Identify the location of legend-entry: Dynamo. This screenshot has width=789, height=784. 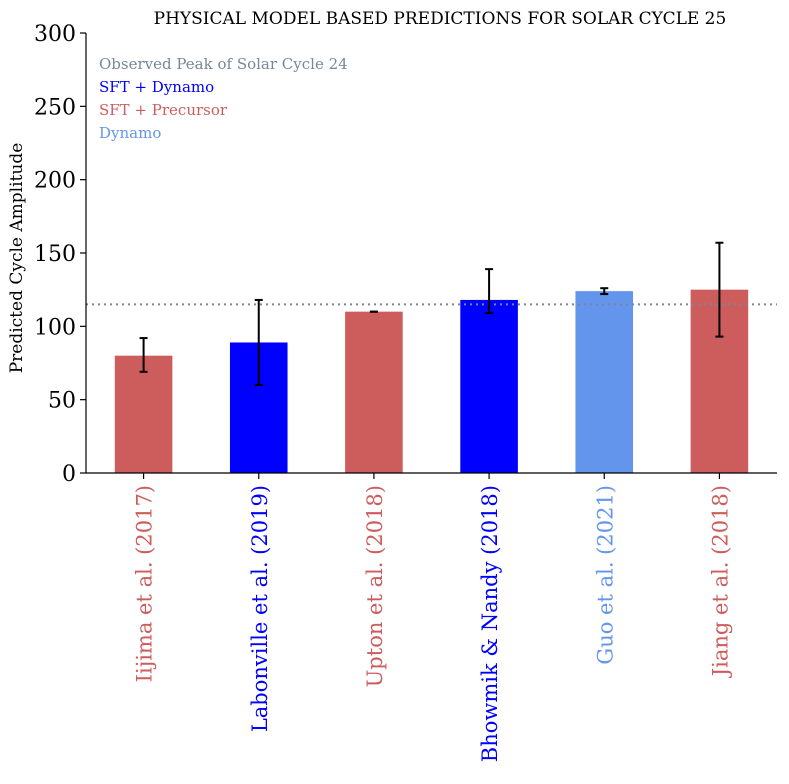
(130, 133).